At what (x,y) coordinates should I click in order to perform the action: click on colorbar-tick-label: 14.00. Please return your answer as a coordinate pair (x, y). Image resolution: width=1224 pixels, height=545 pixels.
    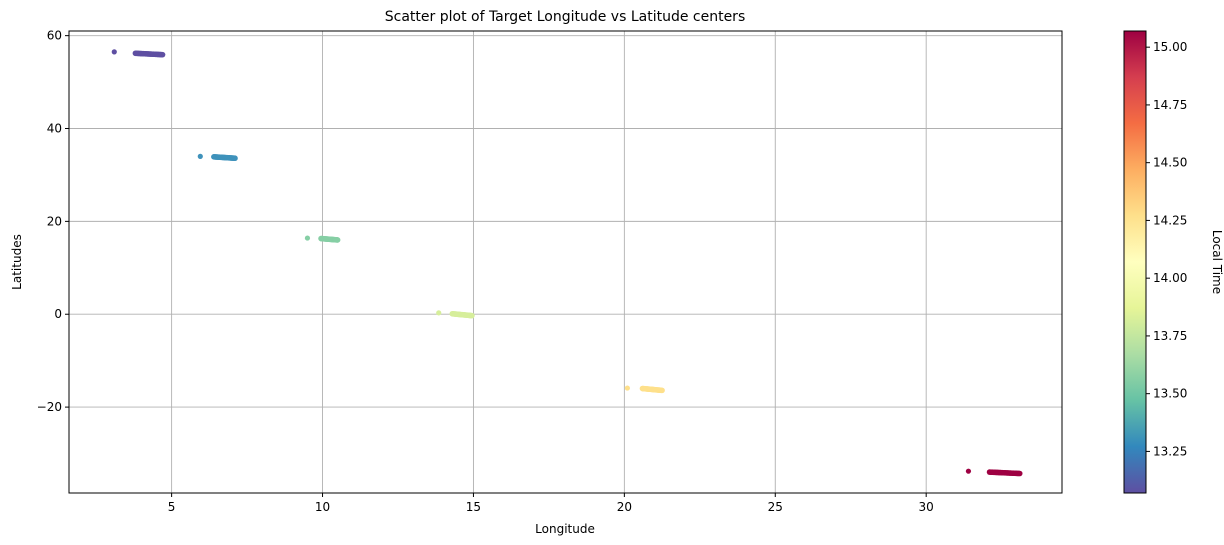
    Looking at the image, I should click on (1170, 278).